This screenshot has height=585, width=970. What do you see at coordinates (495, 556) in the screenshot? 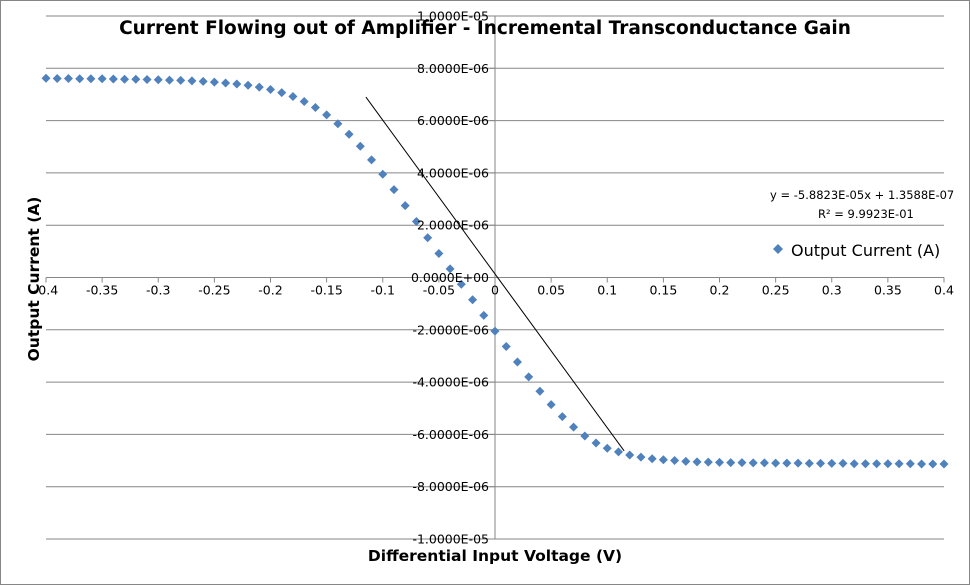
I see `x-axis-title: Differential Input Voltage (V)` at bounding box center [495, 556].